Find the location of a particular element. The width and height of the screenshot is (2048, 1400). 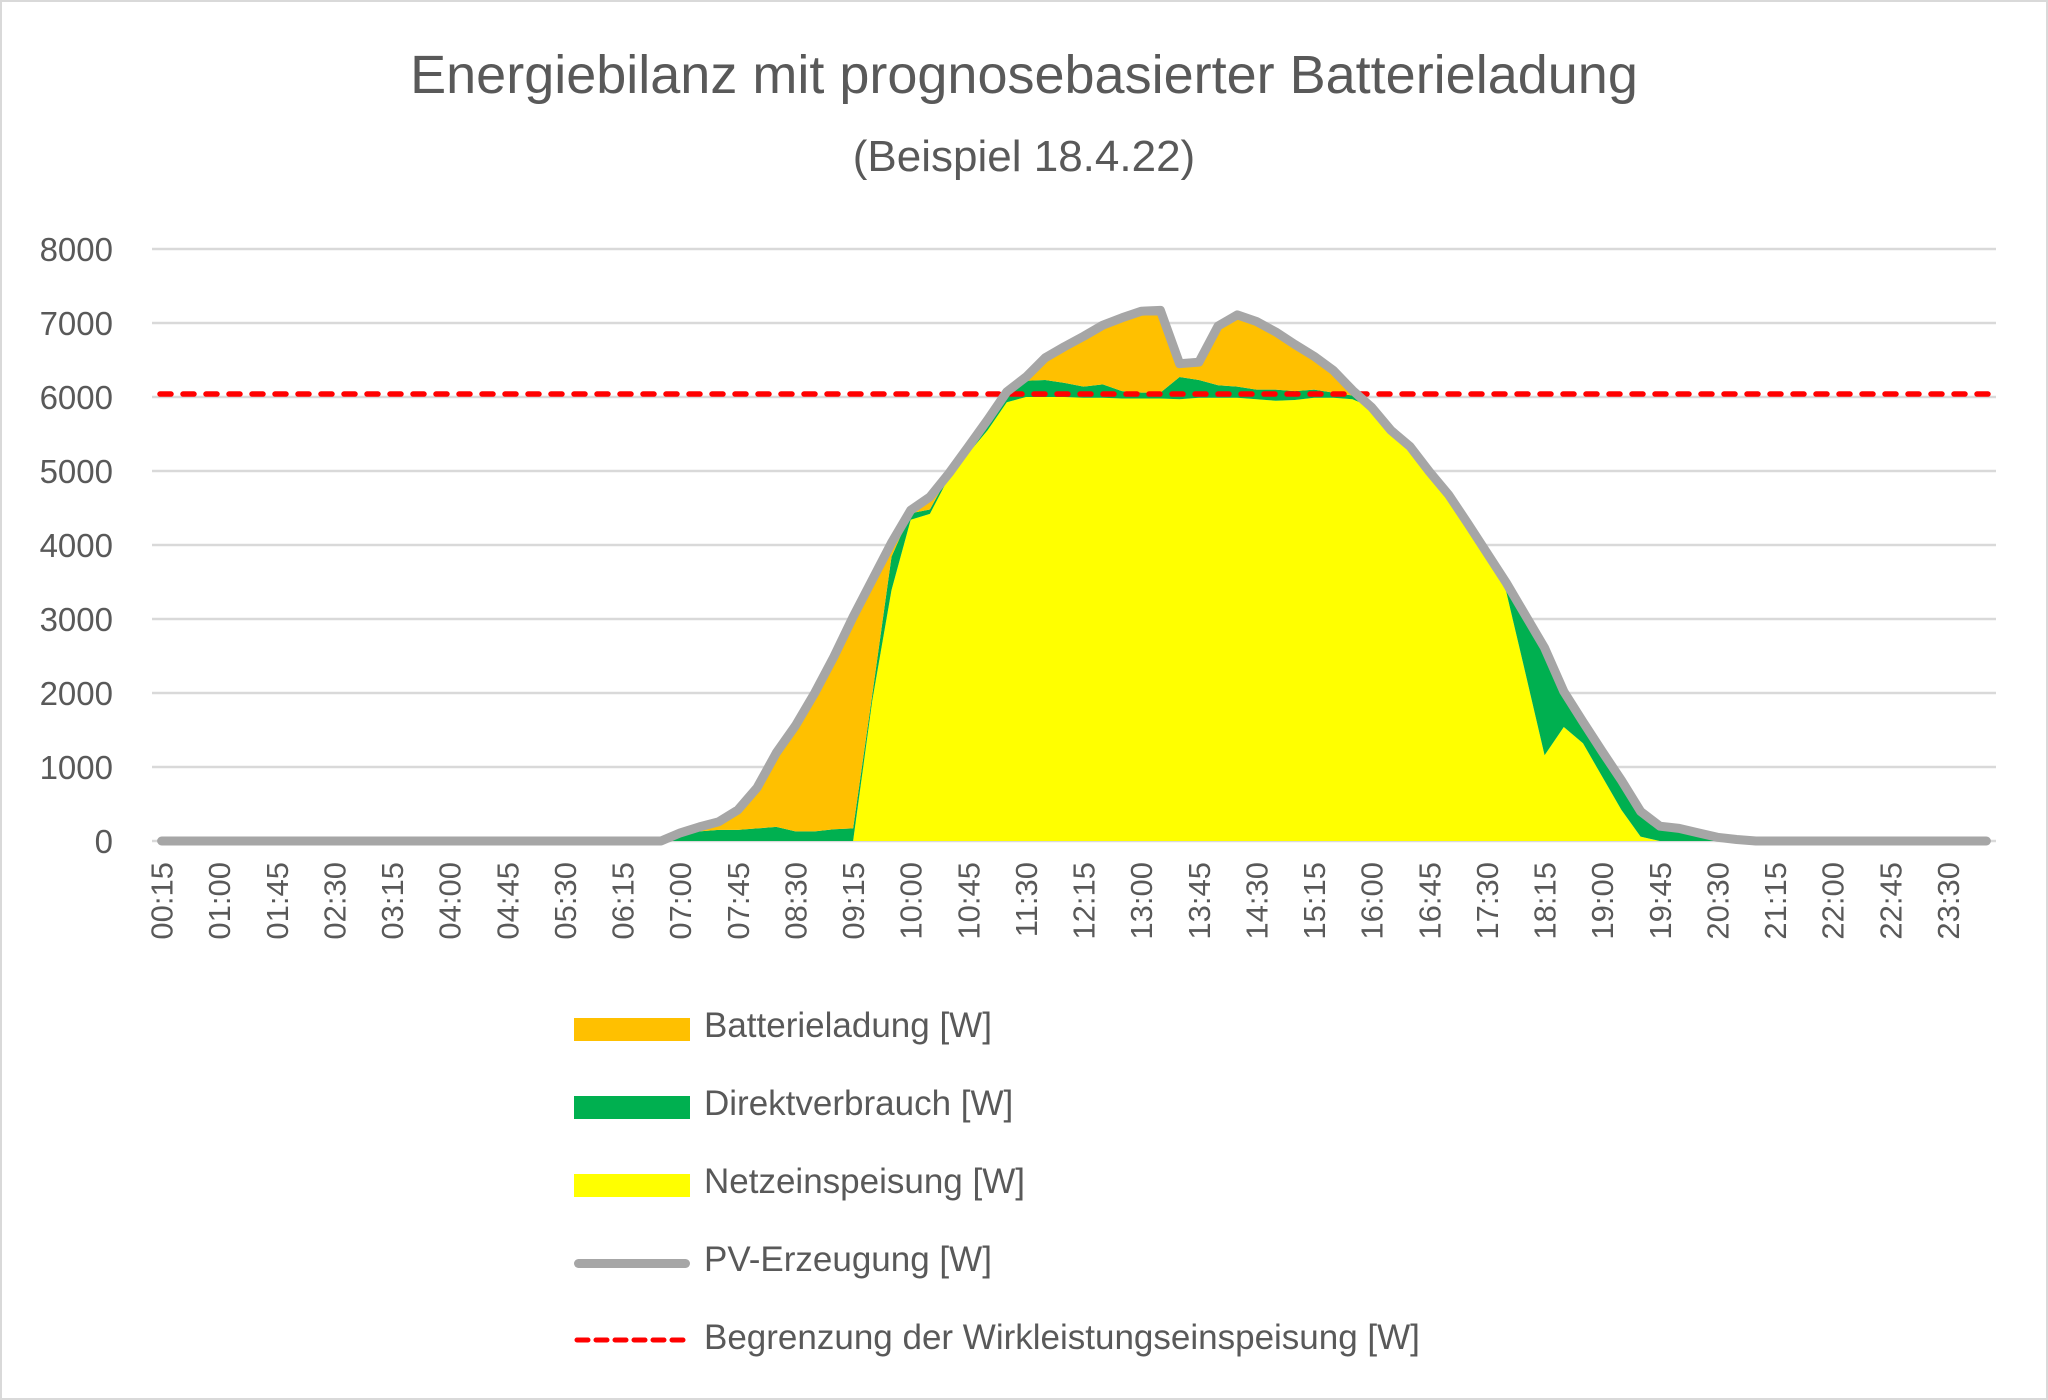

y-tick-label: 8000 is located at coordinates (76, 249).